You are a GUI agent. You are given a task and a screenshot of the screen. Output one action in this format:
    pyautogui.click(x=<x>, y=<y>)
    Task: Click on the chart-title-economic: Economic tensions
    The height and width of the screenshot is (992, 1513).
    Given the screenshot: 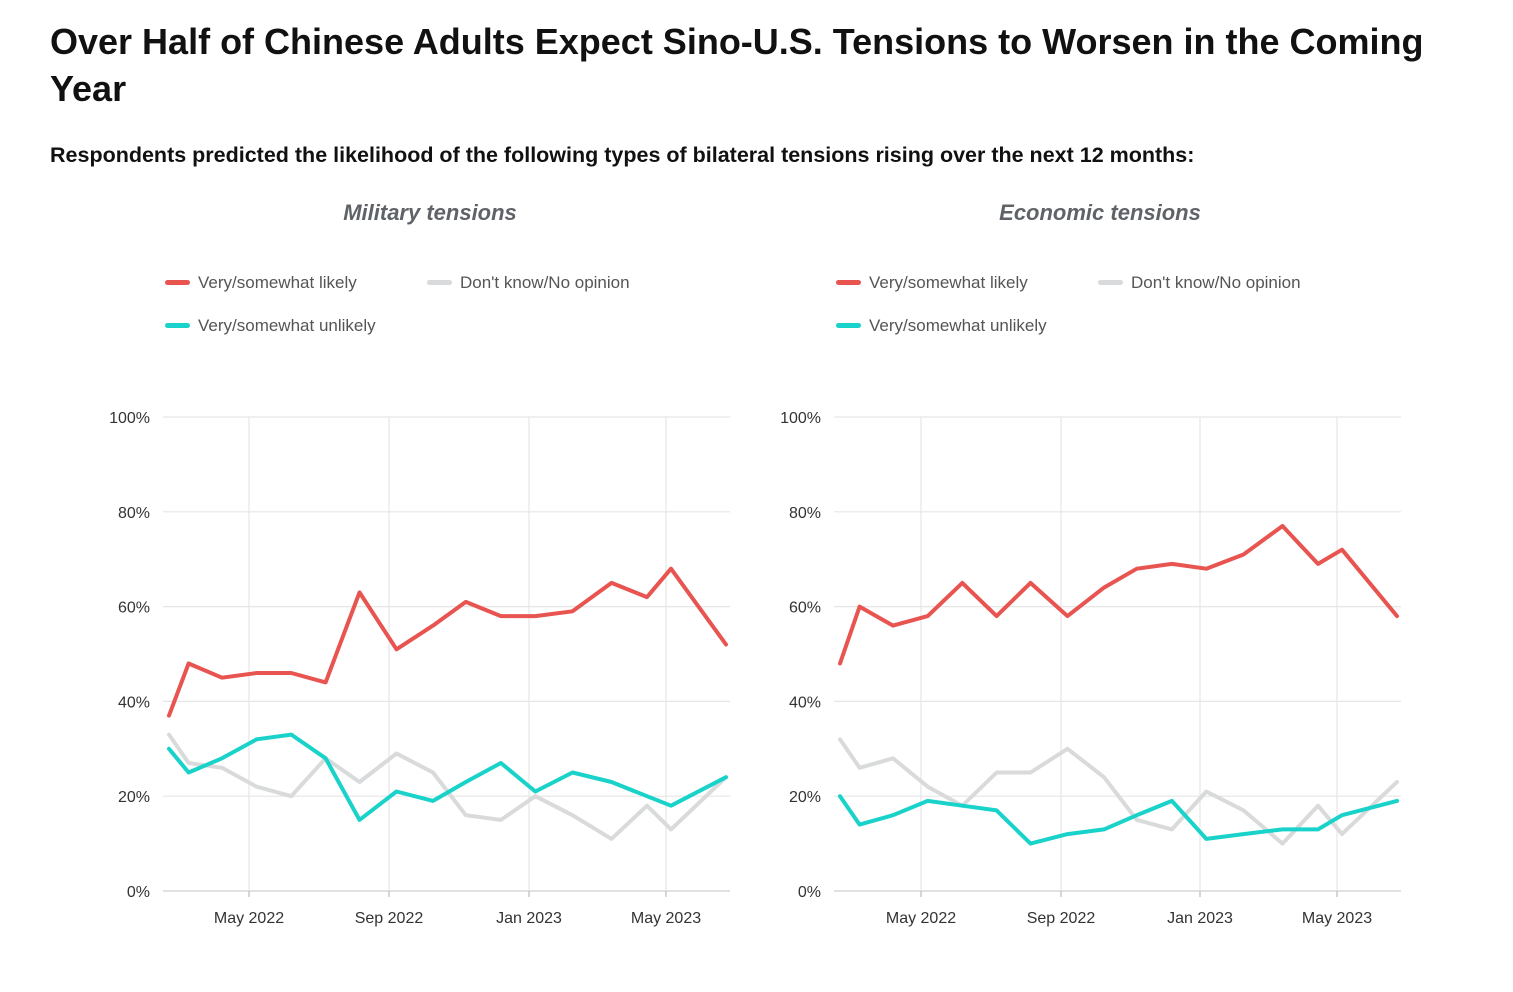 What is the action you would take?
    pyautogui.click(x=1100, y=212)
    